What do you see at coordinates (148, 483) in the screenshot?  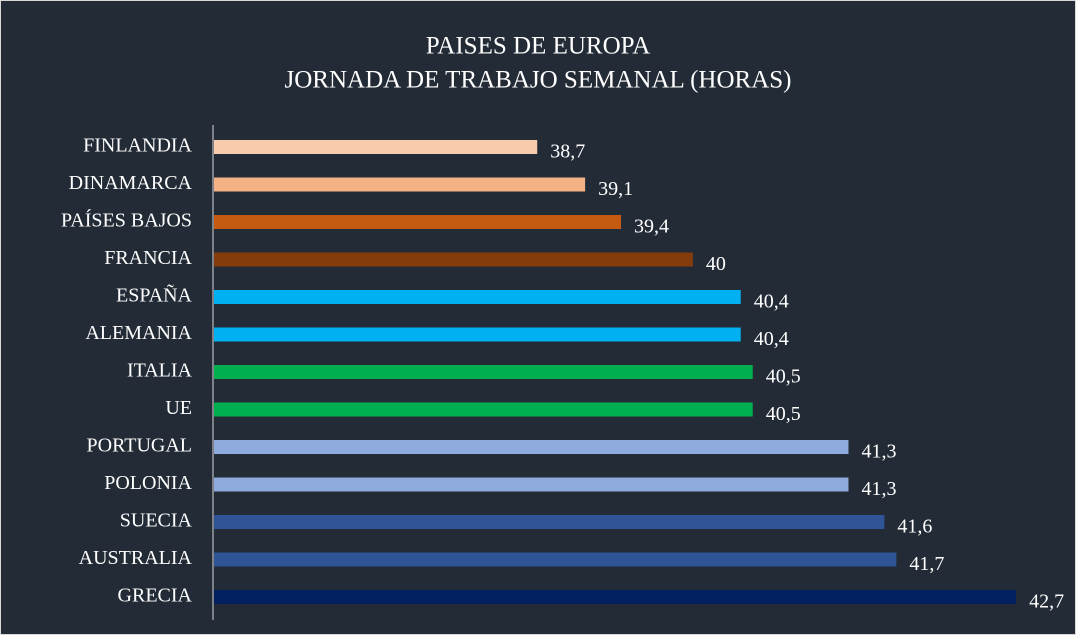 I see `y-tick-label: POLONIA` at bounding box center [148, 483].